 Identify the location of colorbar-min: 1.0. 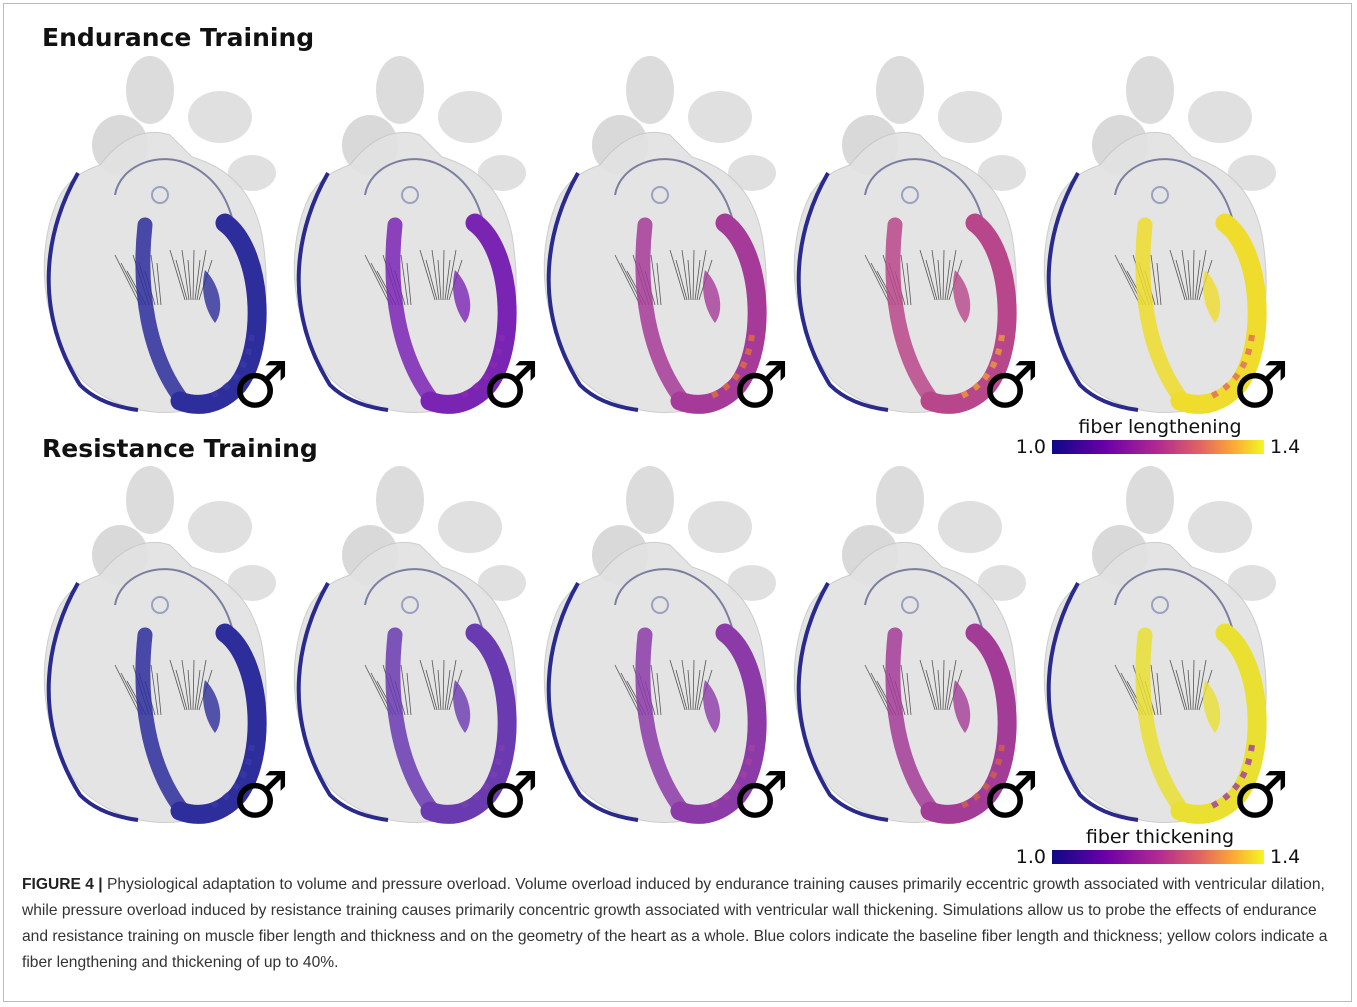
(1031, 447).